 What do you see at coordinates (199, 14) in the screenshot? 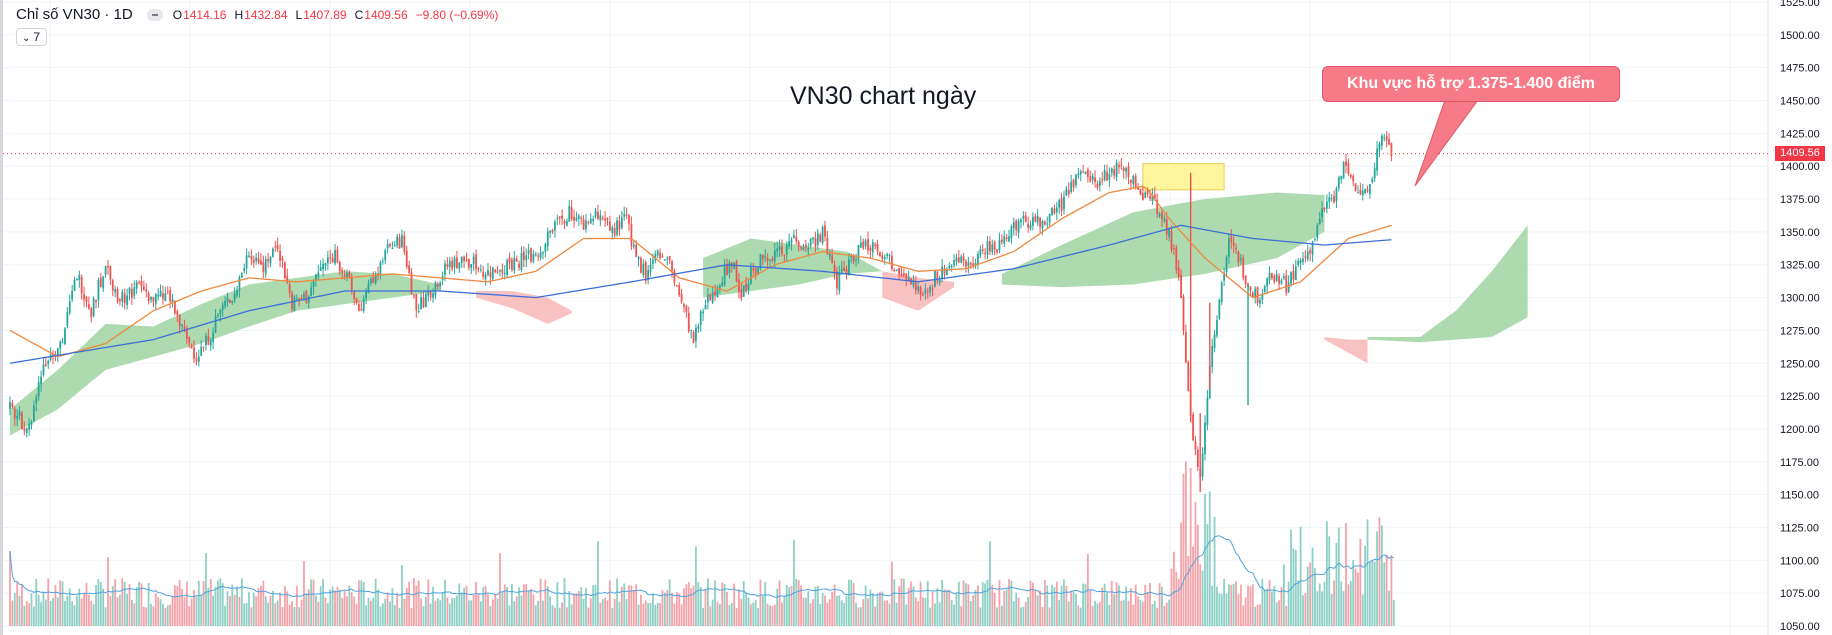
I see `open-value: O1414.16` at bounding box center [199, 14].